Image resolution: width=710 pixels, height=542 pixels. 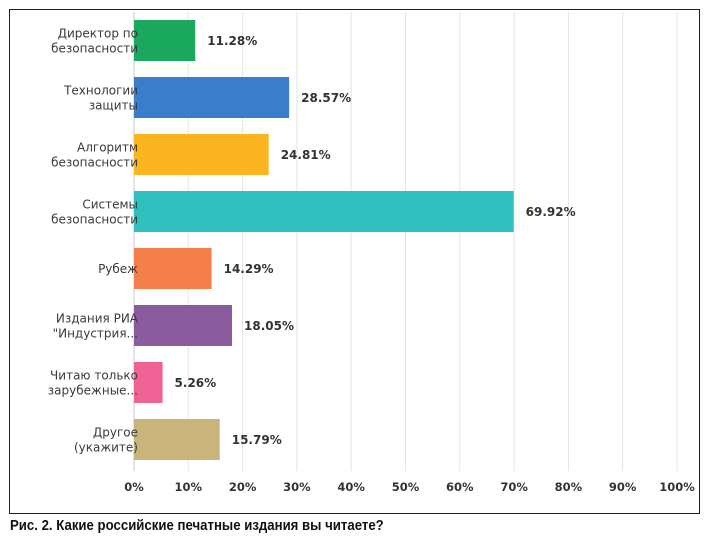 I want to click on value-label: 15.79%, so click(x=257, y=440).